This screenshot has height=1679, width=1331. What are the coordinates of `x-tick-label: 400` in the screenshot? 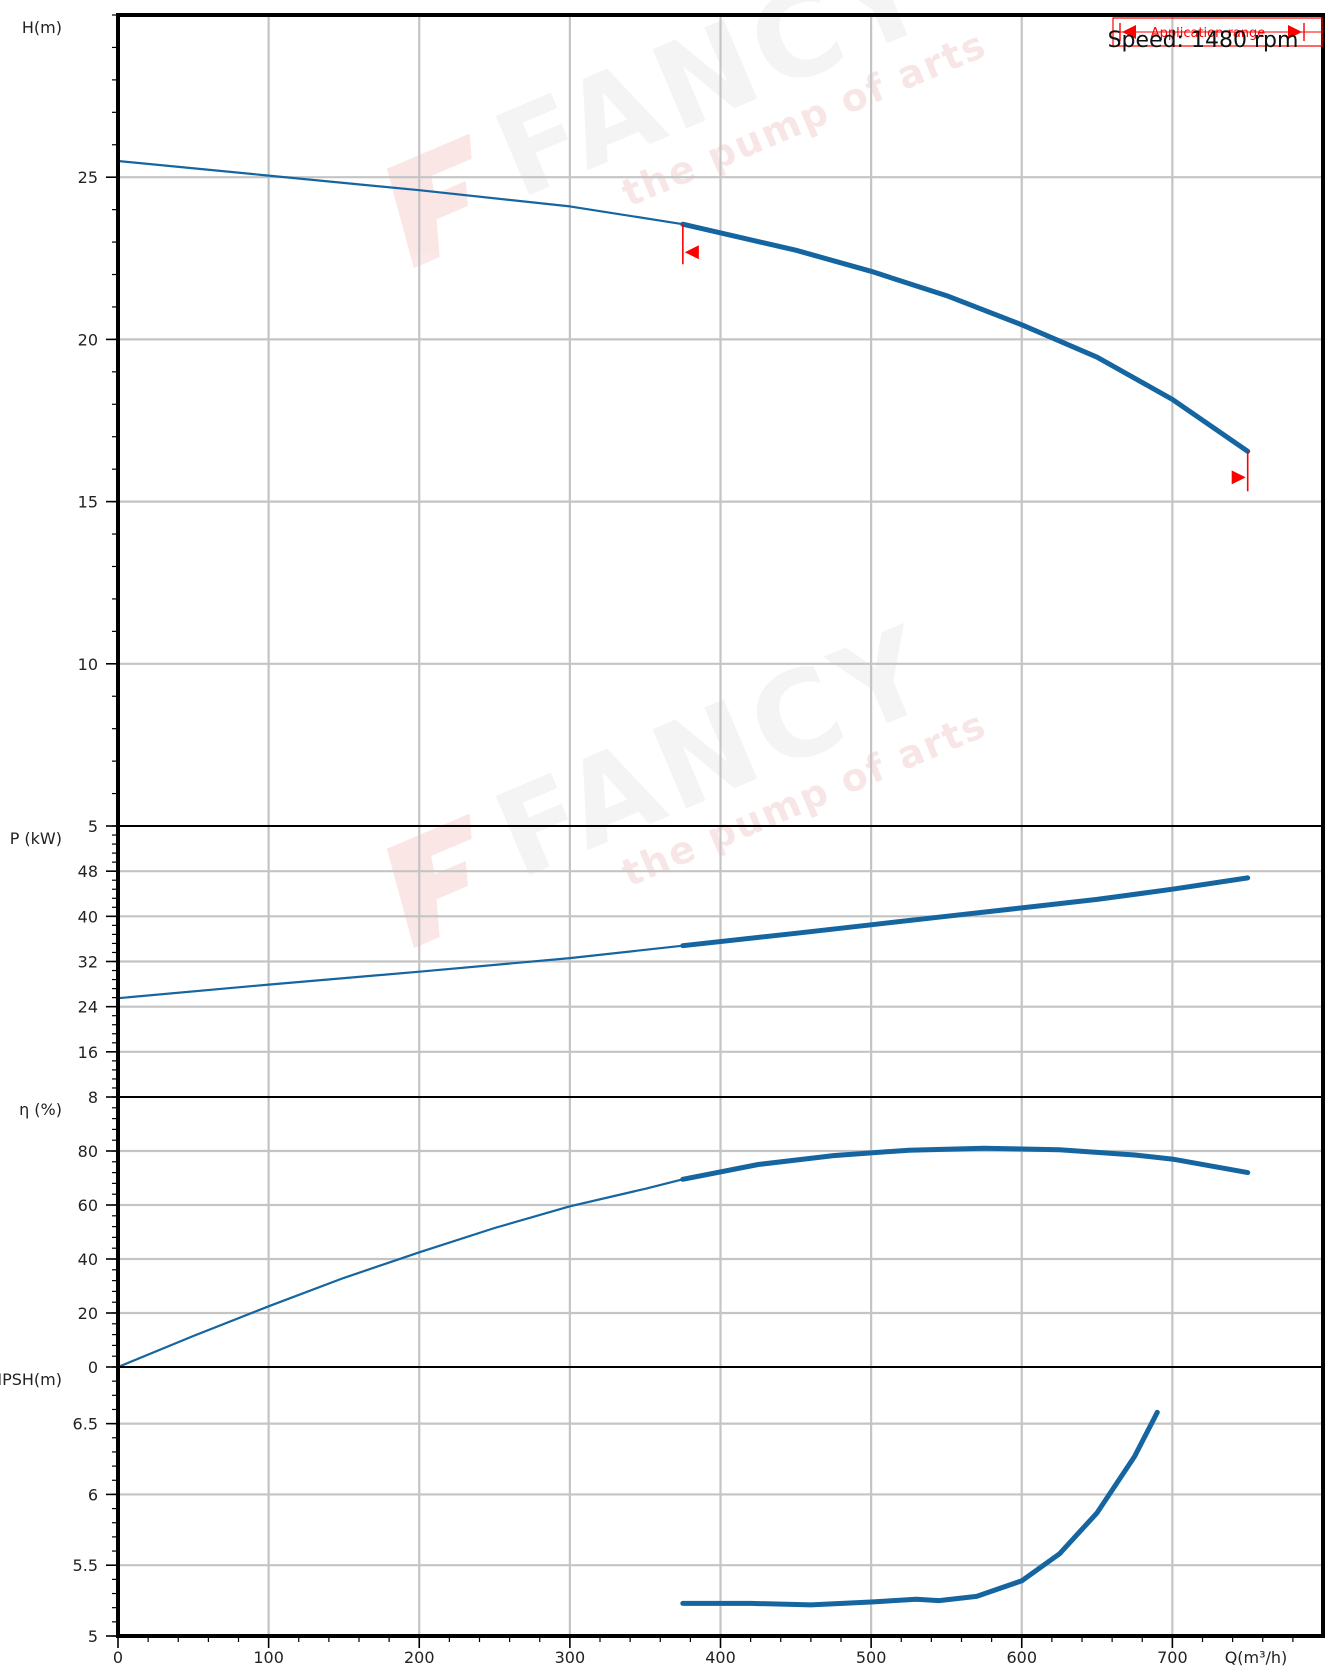 It's located at (720, 1657).